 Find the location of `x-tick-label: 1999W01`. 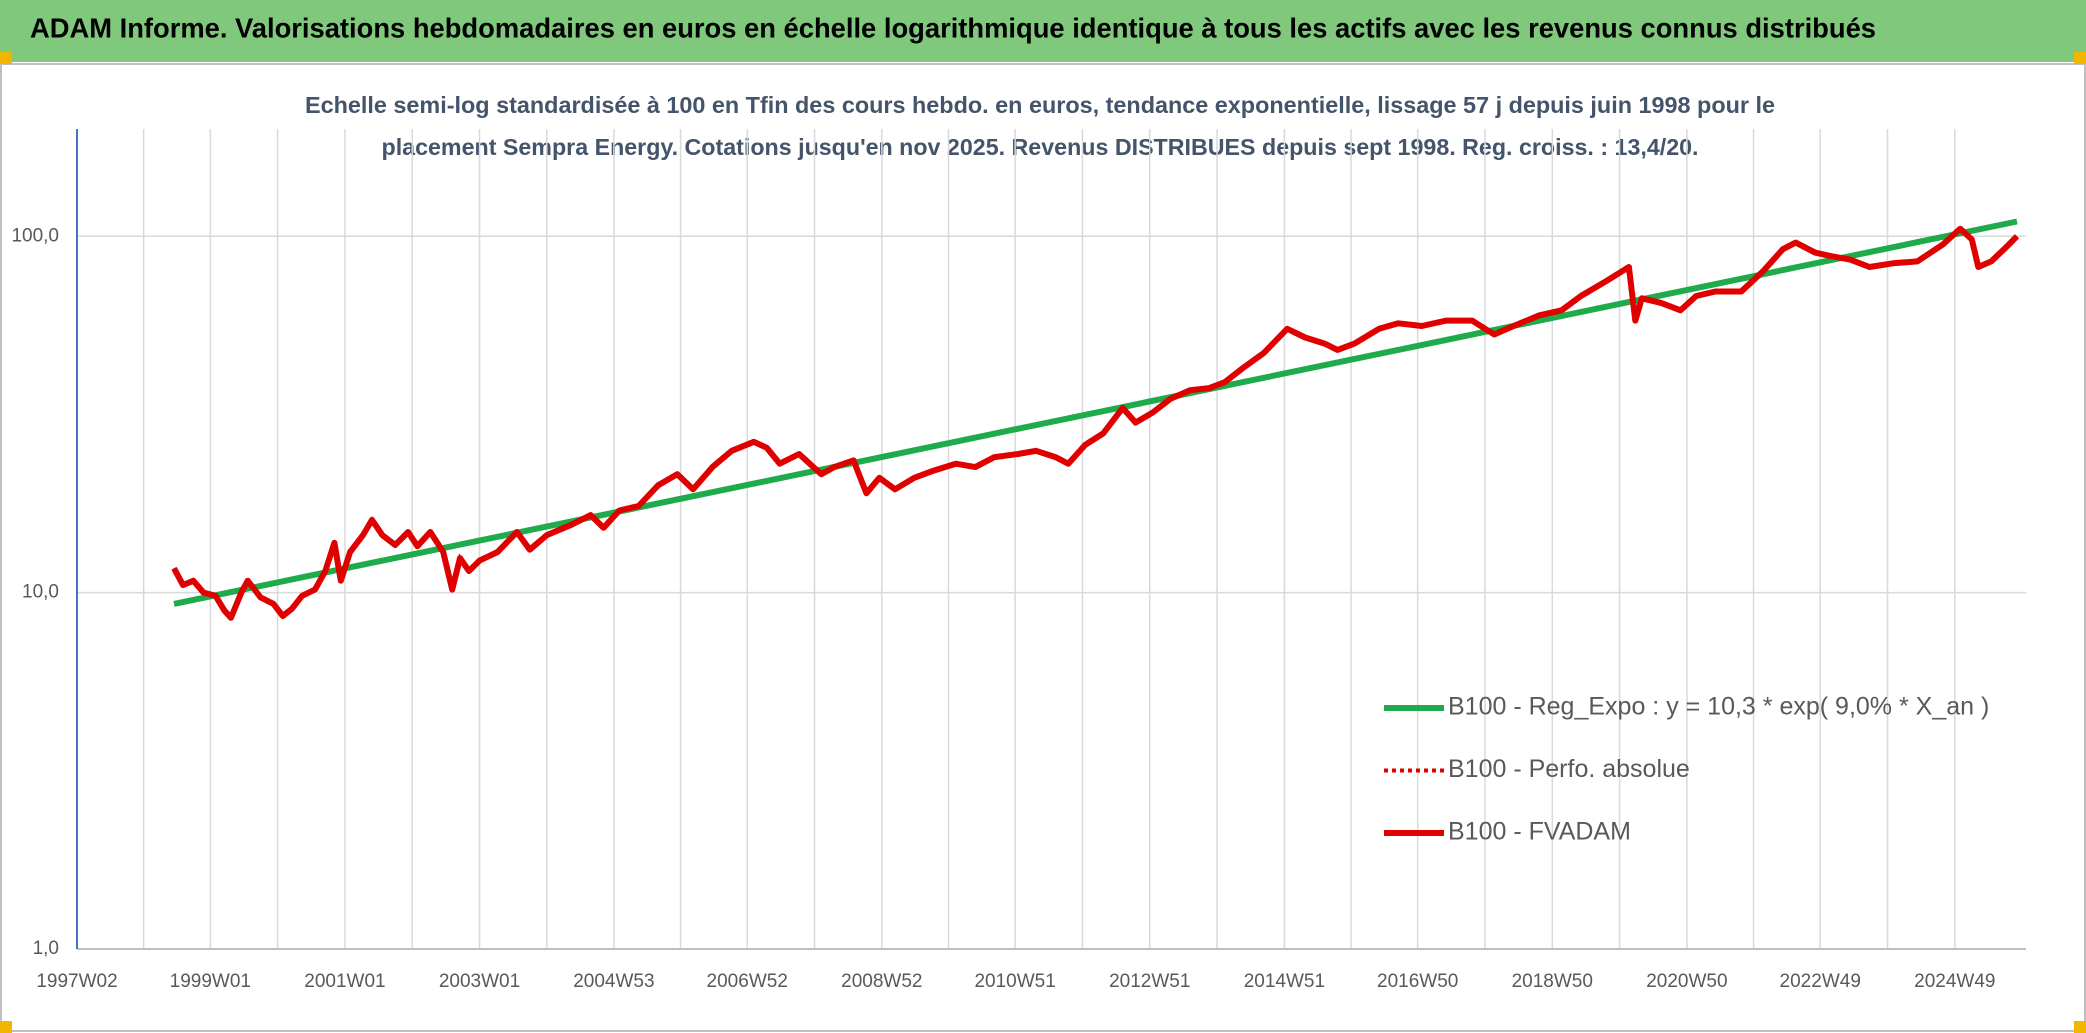

x-tick-label: 1999W01 is located at coordinates (210, 981).